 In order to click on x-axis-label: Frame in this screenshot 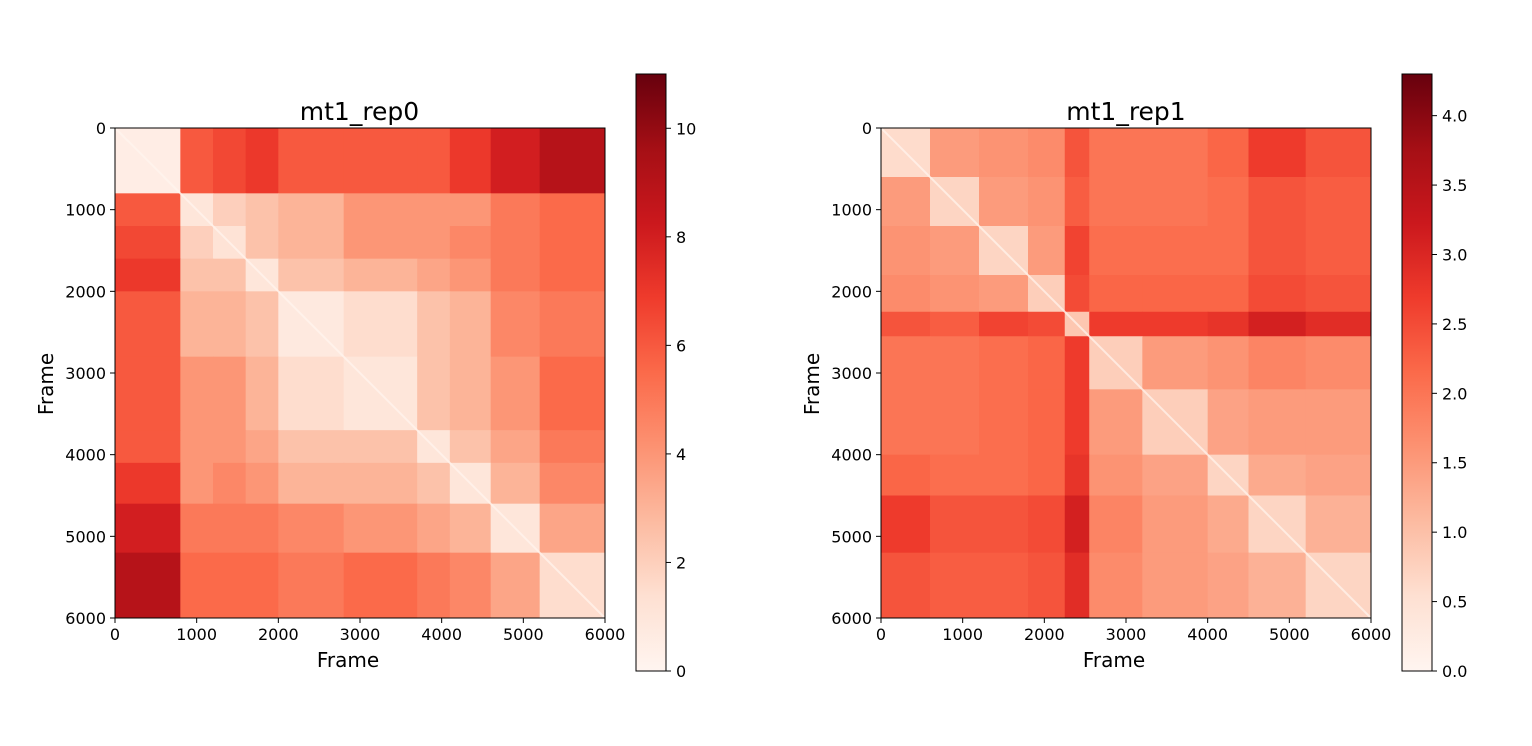, I will do `click(1114, 660)`.